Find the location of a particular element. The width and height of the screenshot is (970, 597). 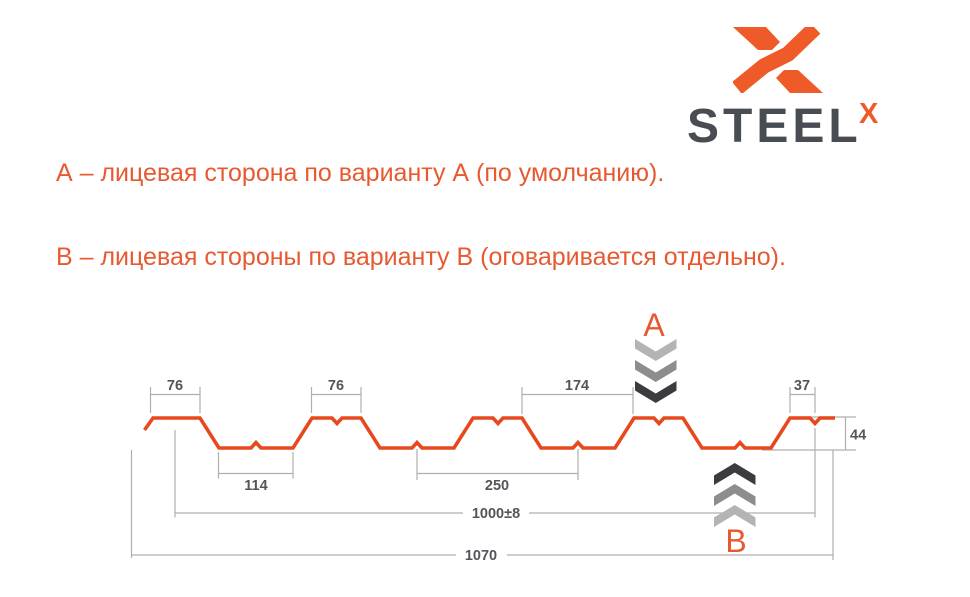

dim-crest-gap: 174 is located at coordinates (577, 396).